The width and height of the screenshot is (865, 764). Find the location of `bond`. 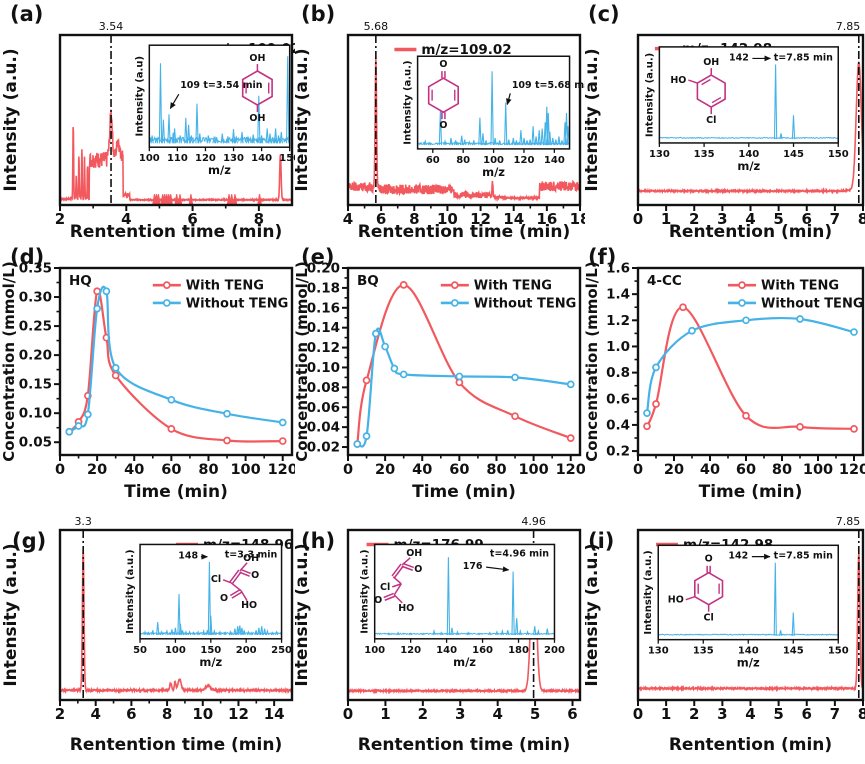

bond is located at coordinates (693, 81).